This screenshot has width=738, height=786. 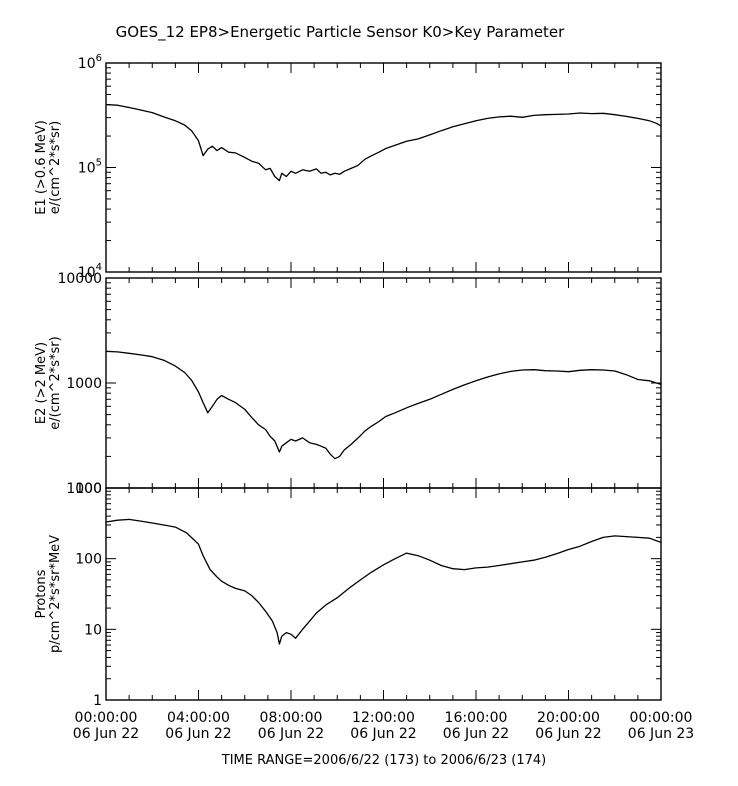 What do you see at coordinates (41, 167) in the screenshot?
I see `y-axis-label: E1 (>0.6 MeV)` at bounding box center [41, 167].